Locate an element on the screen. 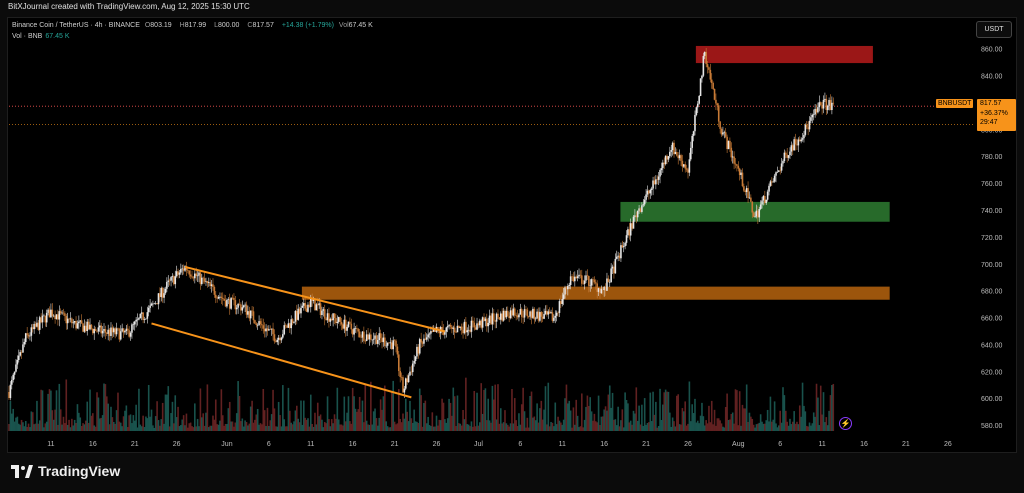 Image resolution: width=1024 pixels, height=493 pixels. x-tick-label: 11 is located at coordinates (50, 444).